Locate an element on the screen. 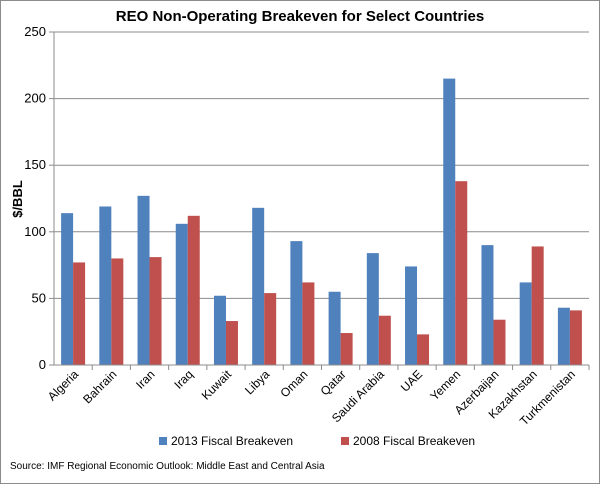  bar-2008-iraq is located at coordinates (193, 290).